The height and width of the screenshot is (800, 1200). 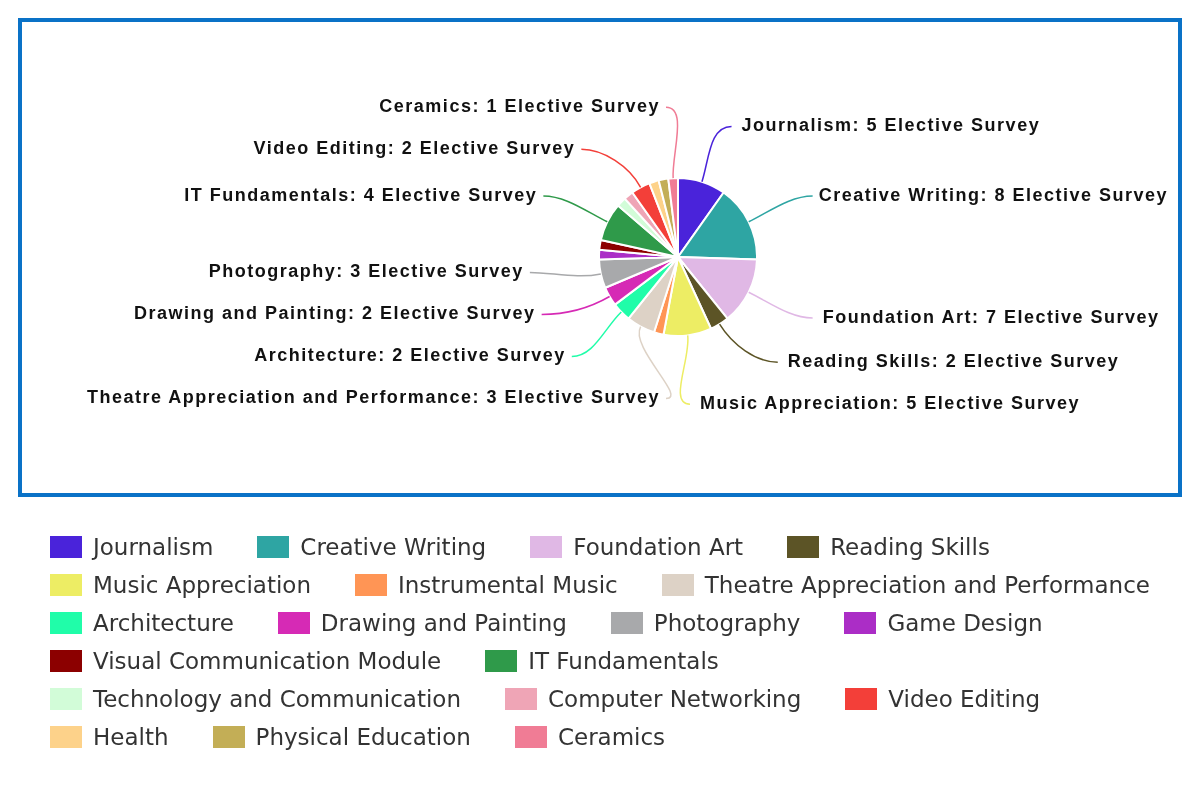 I want to click on legend-label: Music Appreciation, so click(x=202, y=585).